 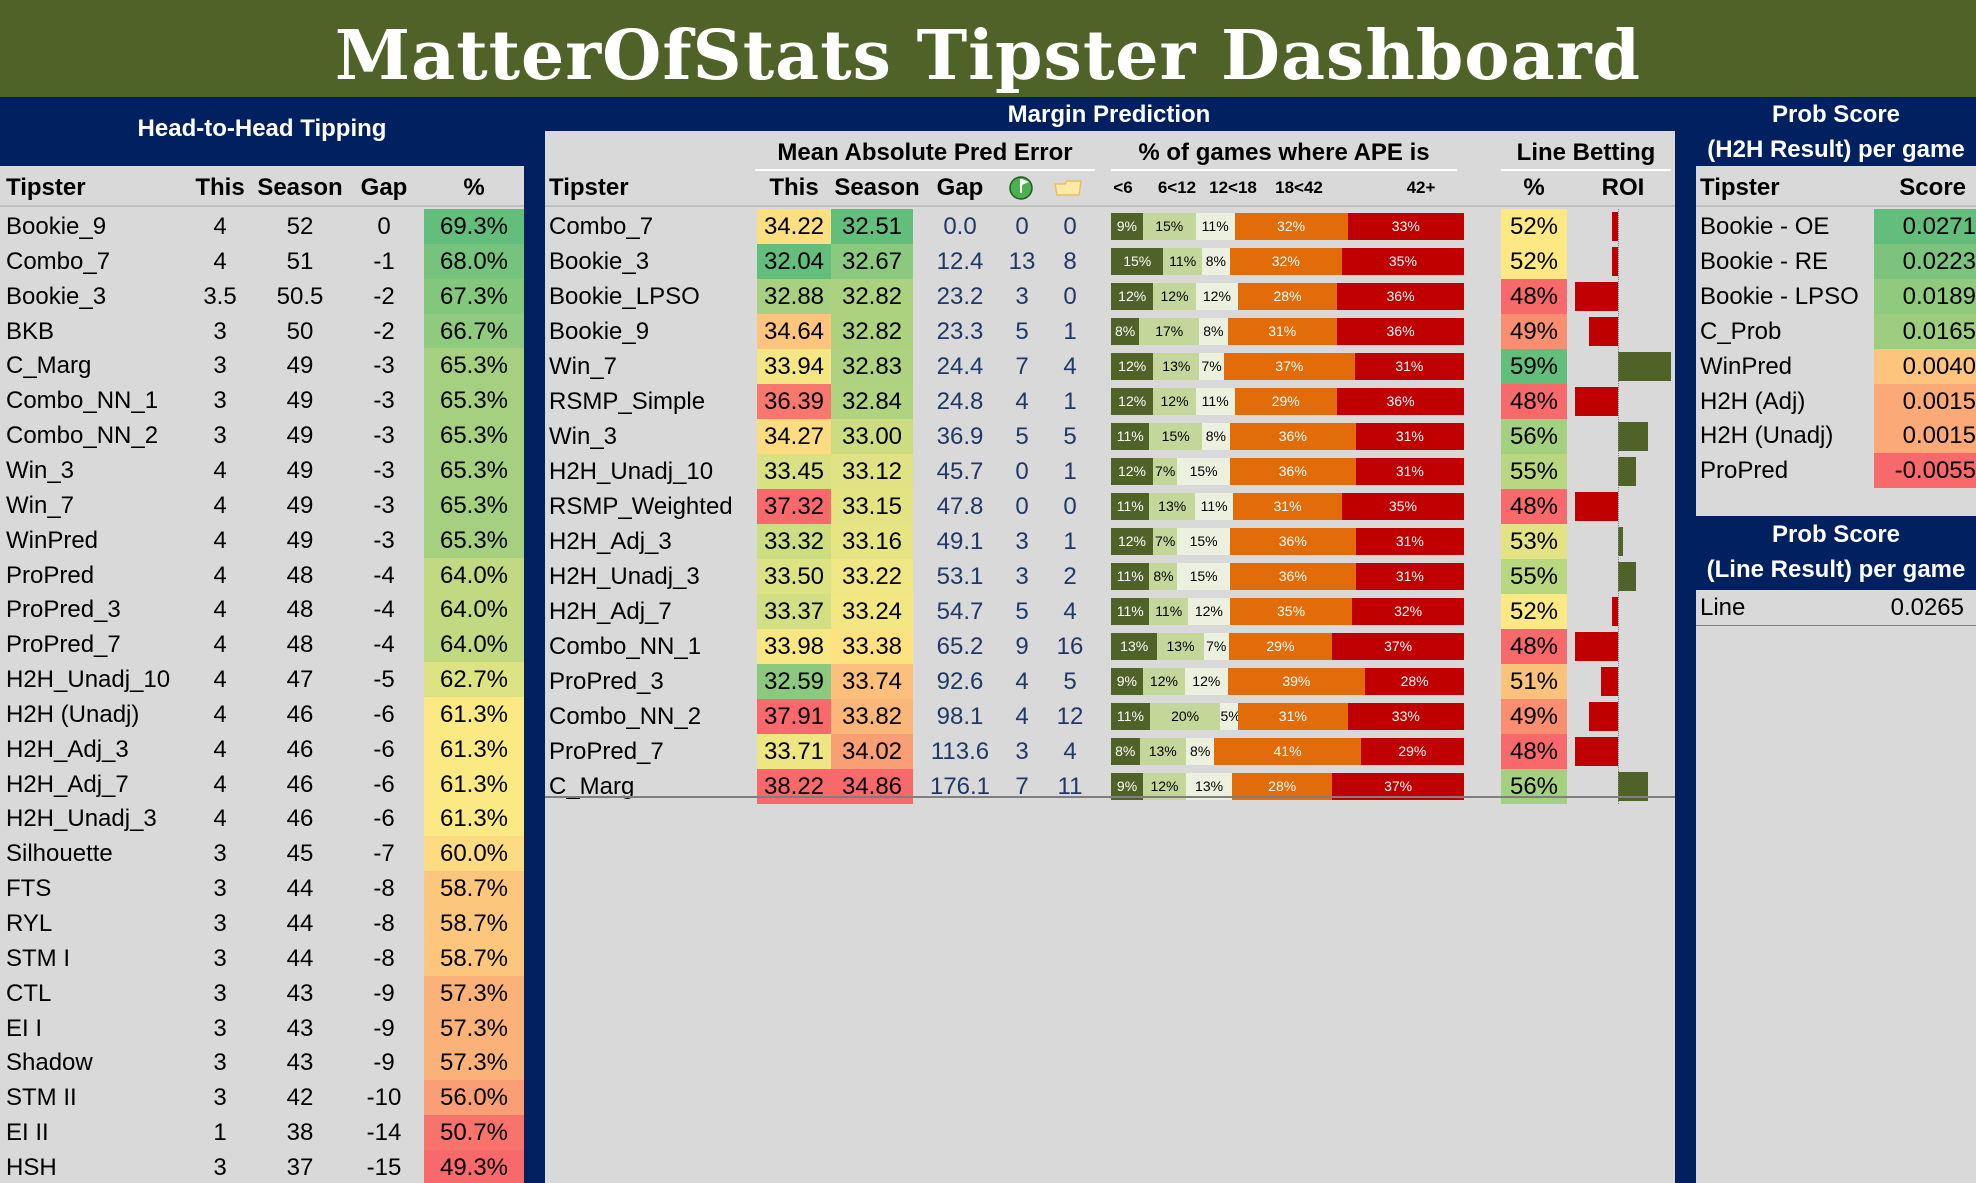 I want to click on pin-flag-icon, so click(x=1022, y=187).